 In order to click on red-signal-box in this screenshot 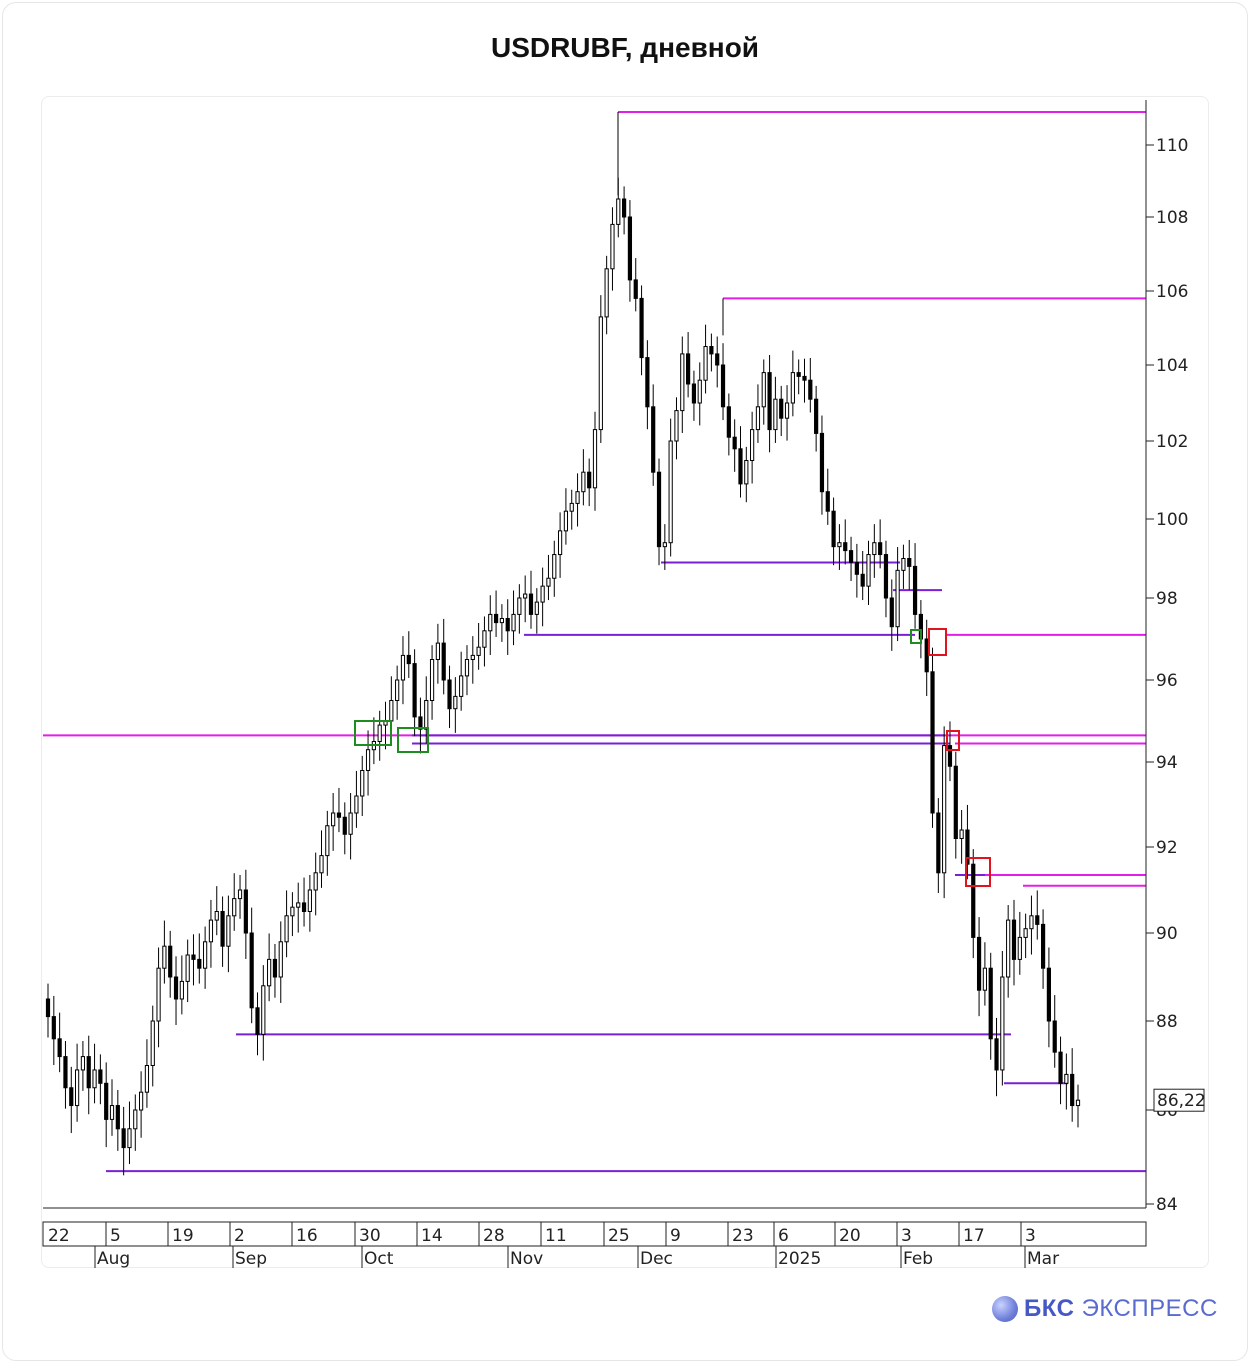, I will do `click(978, 872)`.